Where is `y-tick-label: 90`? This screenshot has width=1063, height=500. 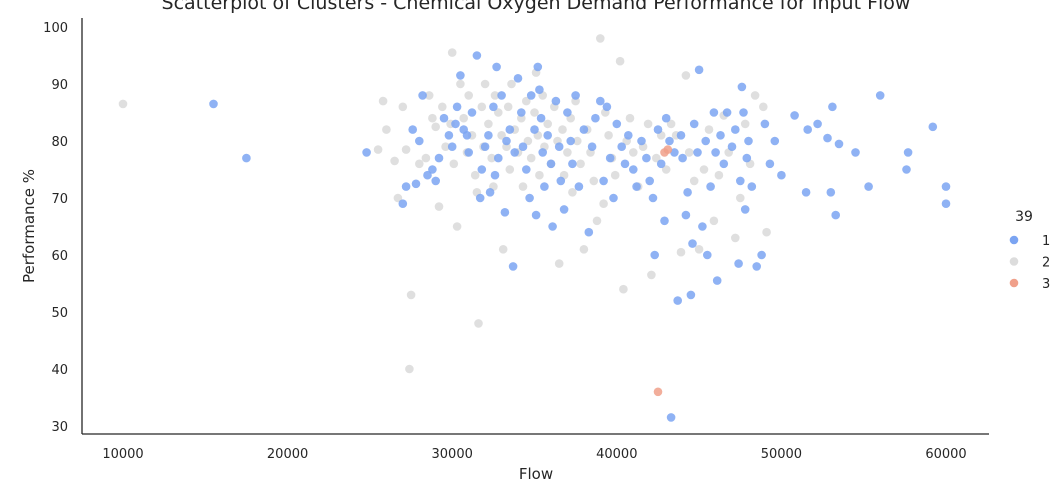 y-tick-label: 90 is located at coordinates (59, 85).